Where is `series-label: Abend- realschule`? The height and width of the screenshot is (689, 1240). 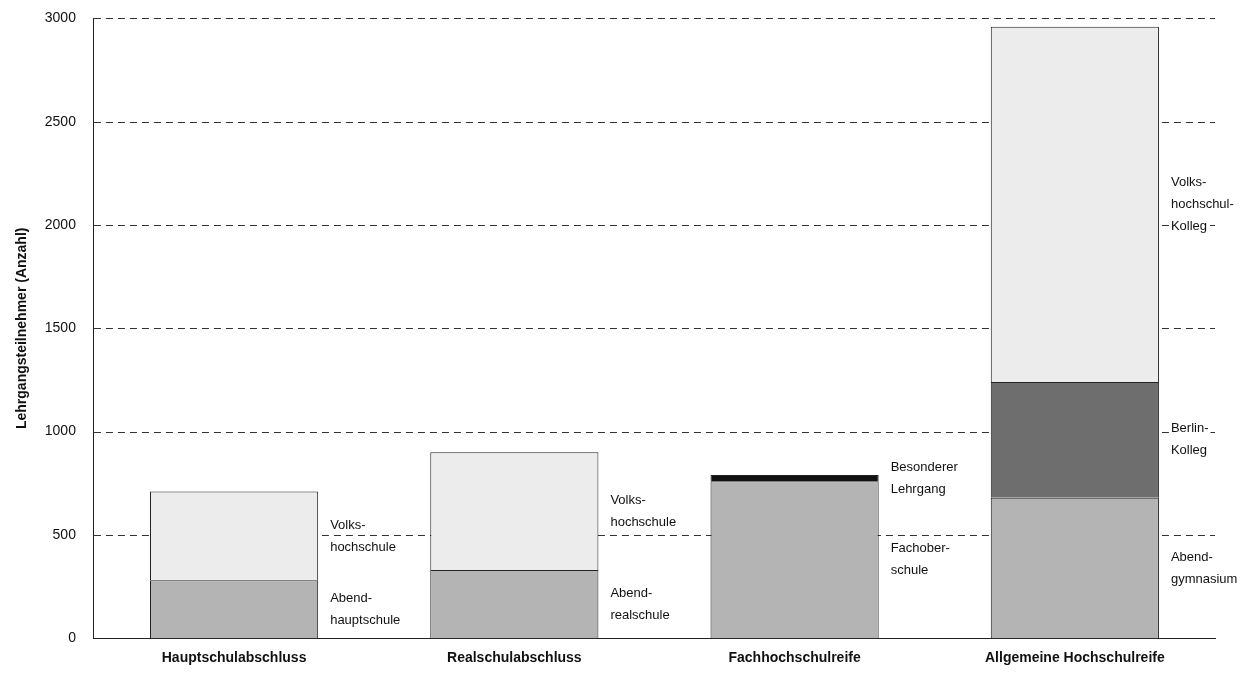
series-label: Abend- realschule is located at coordinates (640, 603).